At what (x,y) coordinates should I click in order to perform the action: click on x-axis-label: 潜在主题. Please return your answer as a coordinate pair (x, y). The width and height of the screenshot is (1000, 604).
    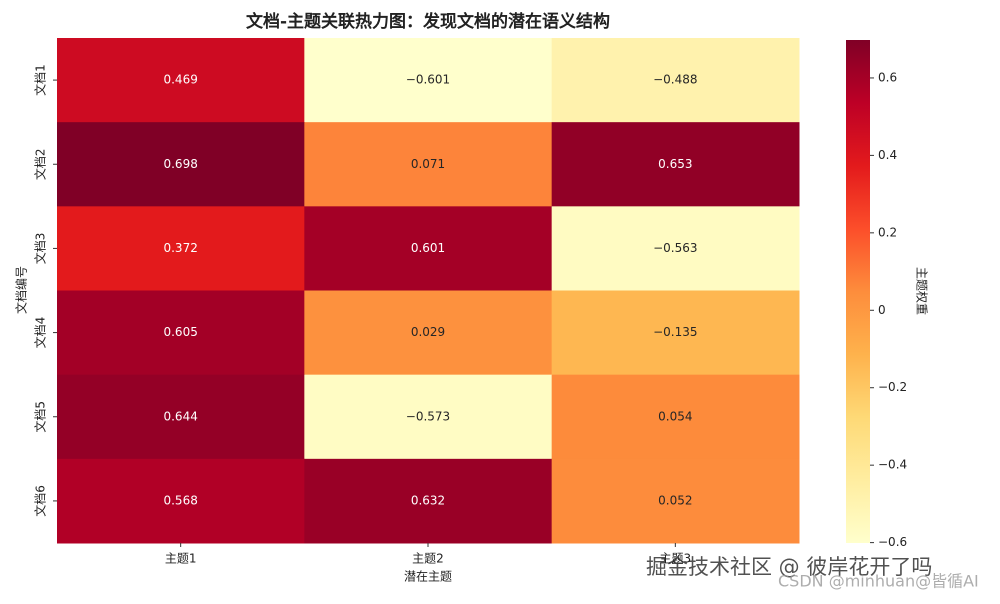
    Looking at the image, I should click on (428, 577).